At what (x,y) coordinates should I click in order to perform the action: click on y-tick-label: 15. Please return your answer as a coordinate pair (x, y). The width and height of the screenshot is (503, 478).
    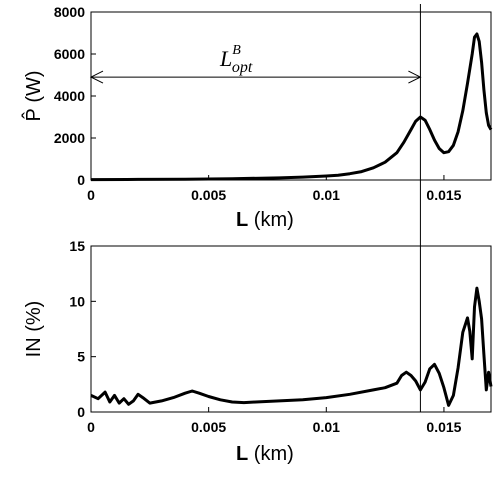
    Looking at the image, I should click on (77, 246).